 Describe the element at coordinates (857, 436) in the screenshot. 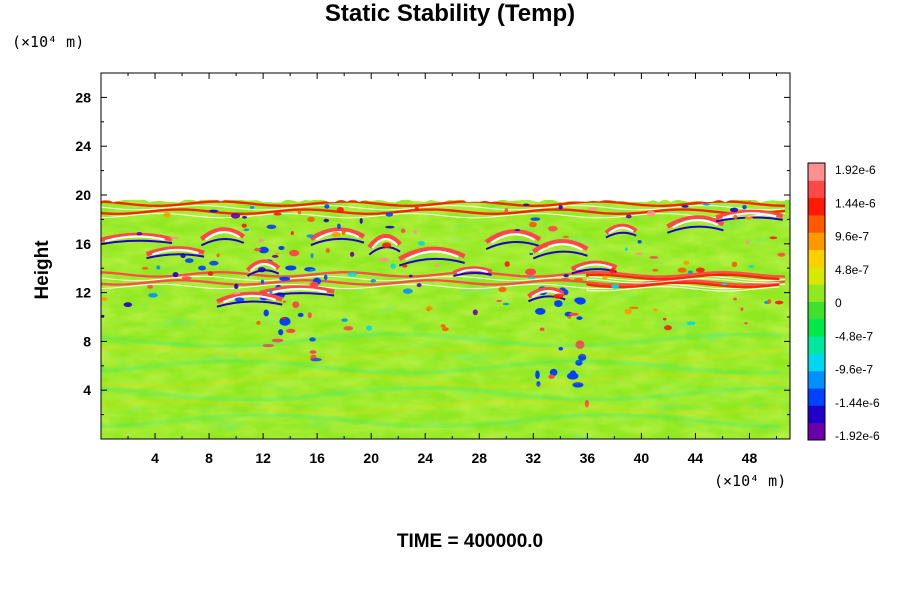

I see `colorbar-tick-label: -1.92e-6` at that location.